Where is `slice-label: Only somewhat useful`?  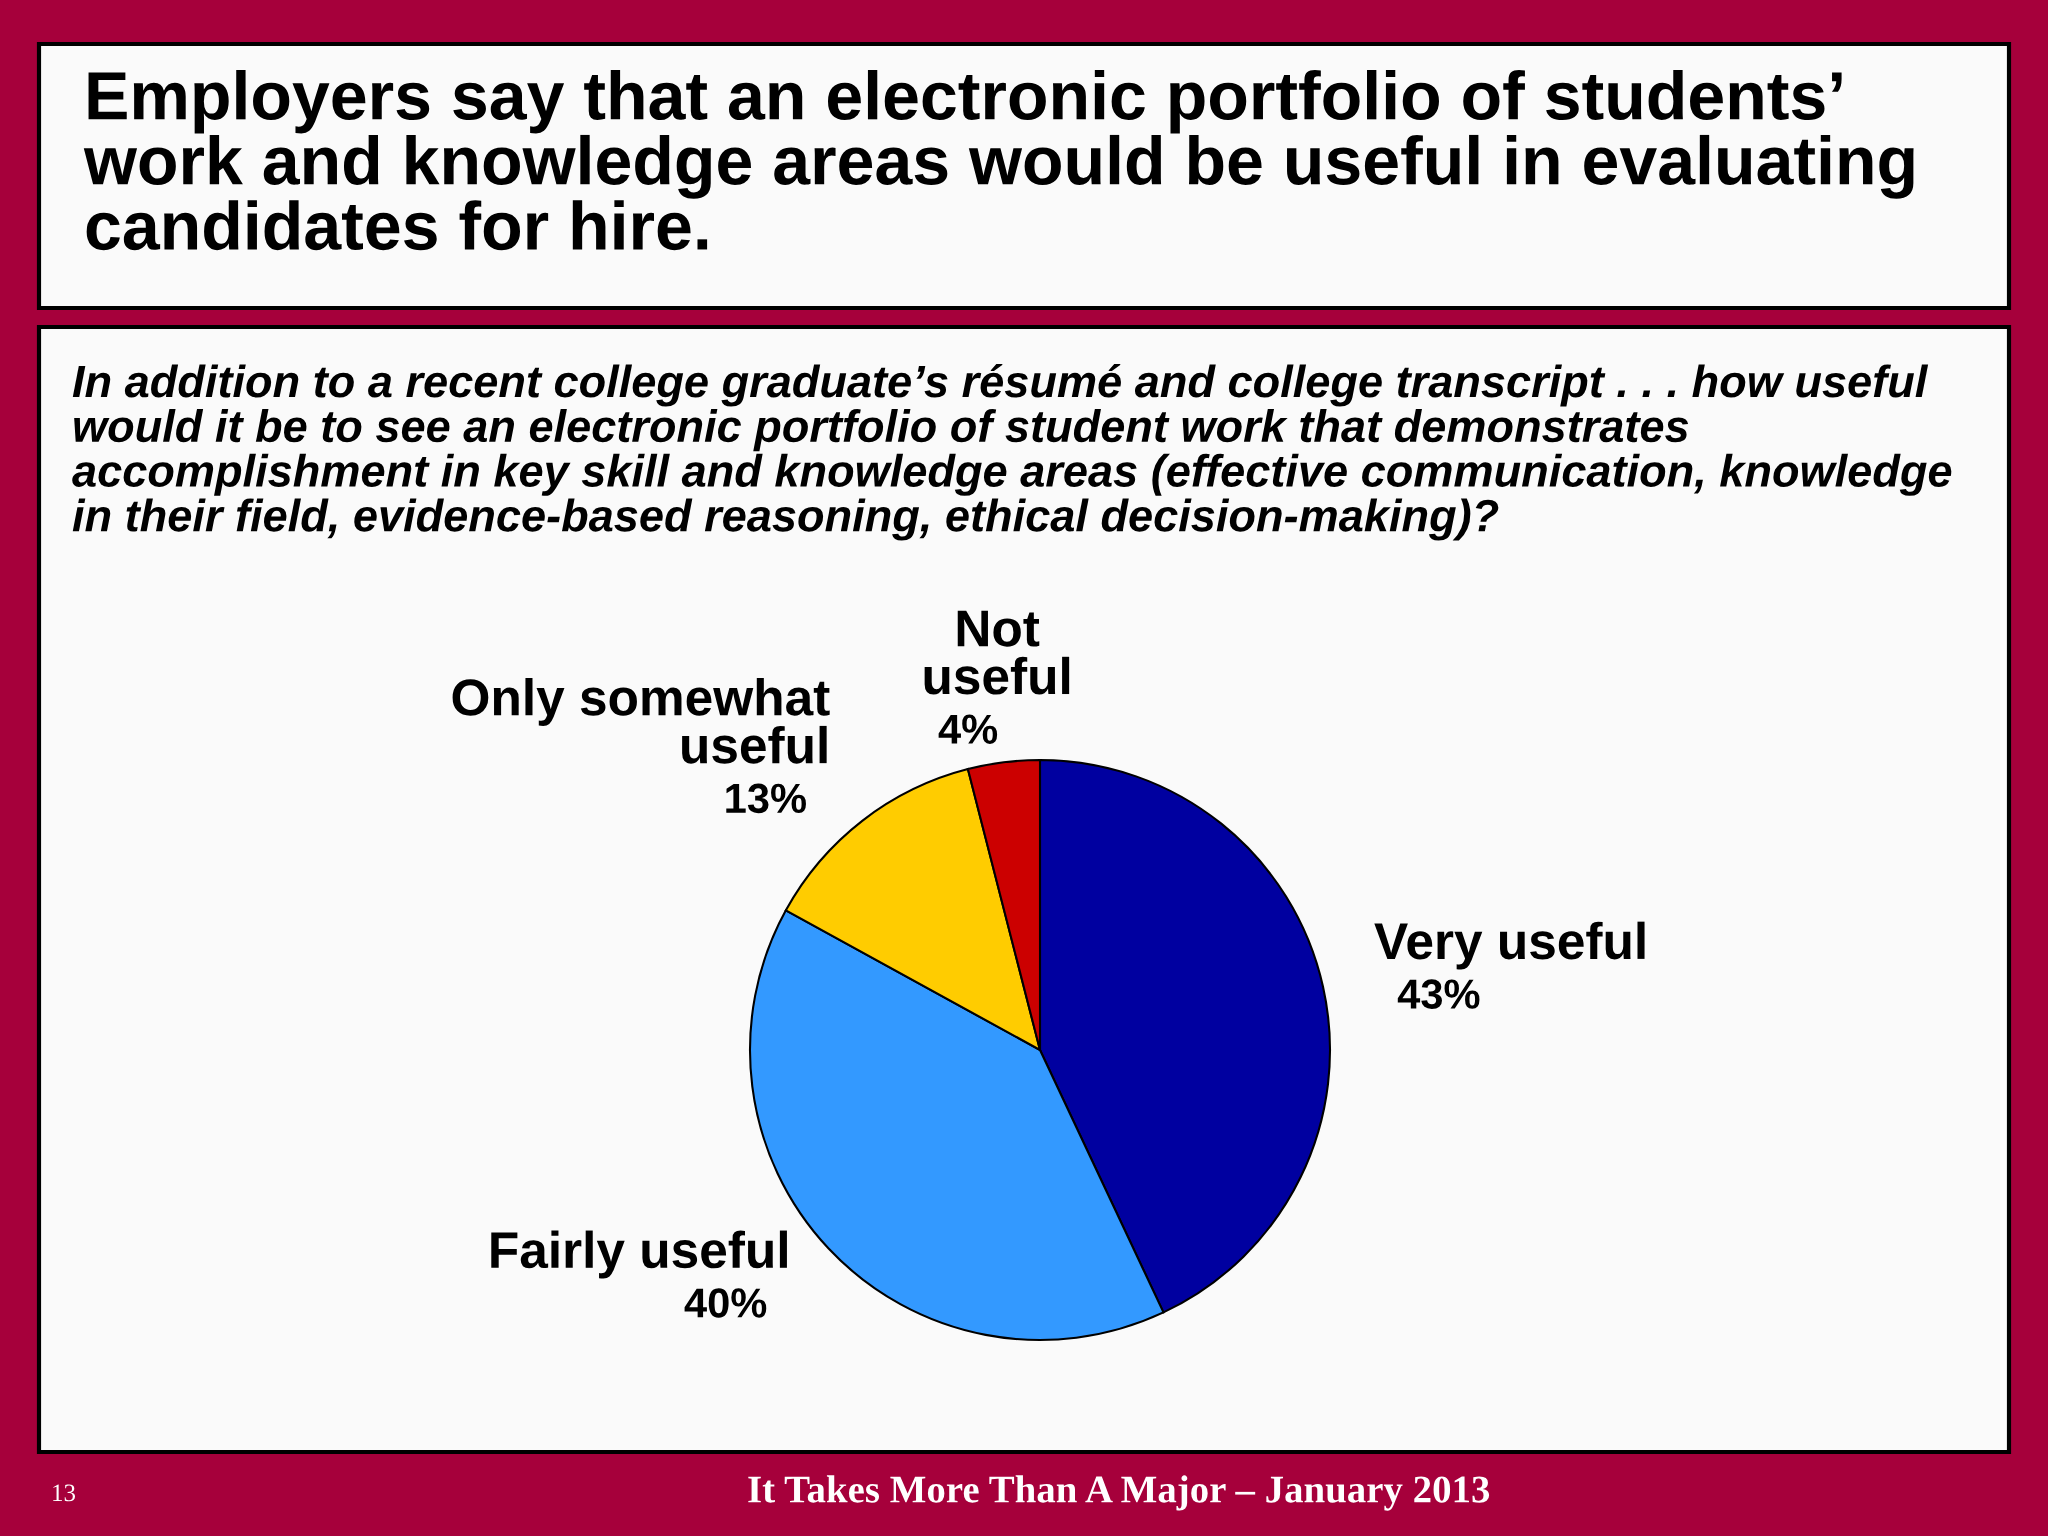
slice-label: Only somewhat useful is located at coordinates (641, 721).